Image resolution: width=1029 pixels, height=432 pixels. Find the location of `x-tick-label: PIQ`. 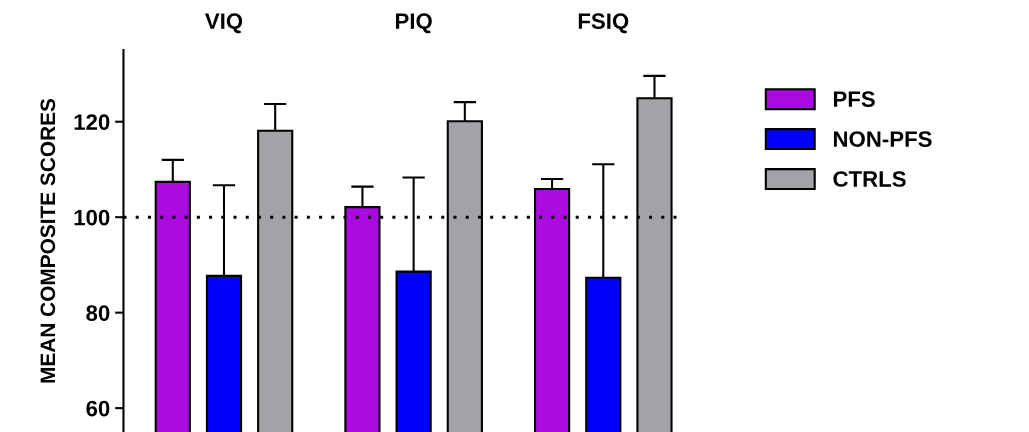

x-tick-label: PIQ is located at coordinates (413, 23).